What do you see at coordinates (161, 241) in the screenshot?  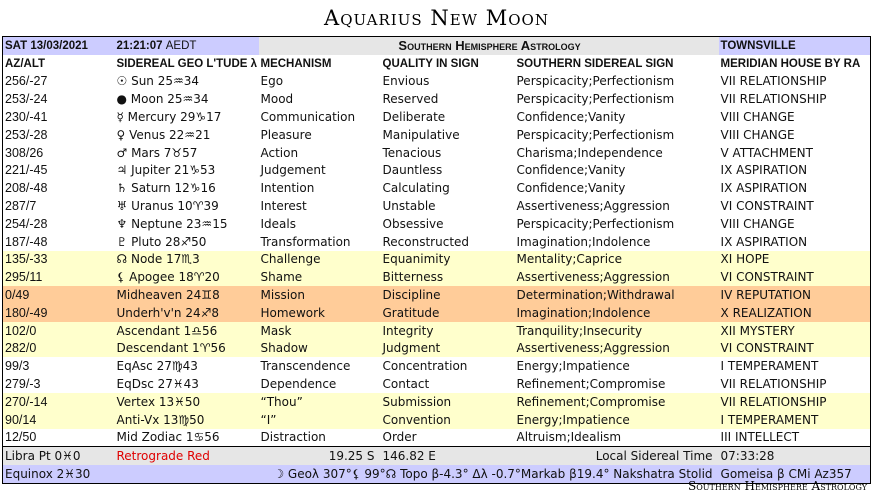 I see `cell-body: ♇ Pluto 28♐50` at bounding box center [161, 241].